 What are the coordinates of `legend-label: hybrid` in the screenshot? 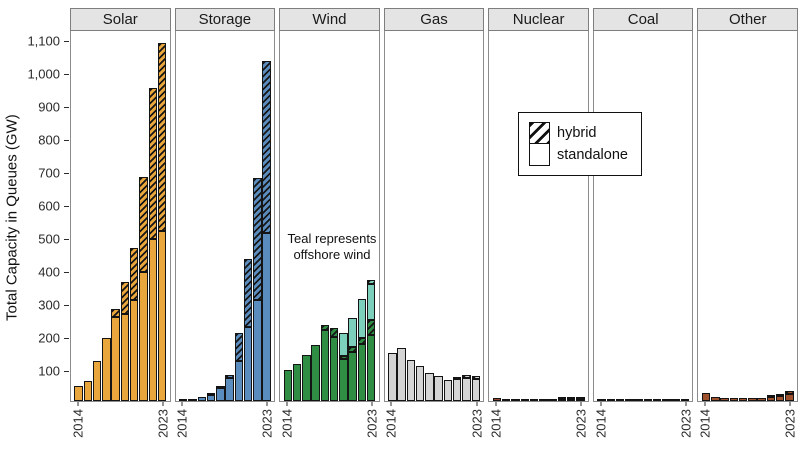 It's located at (577, 133).